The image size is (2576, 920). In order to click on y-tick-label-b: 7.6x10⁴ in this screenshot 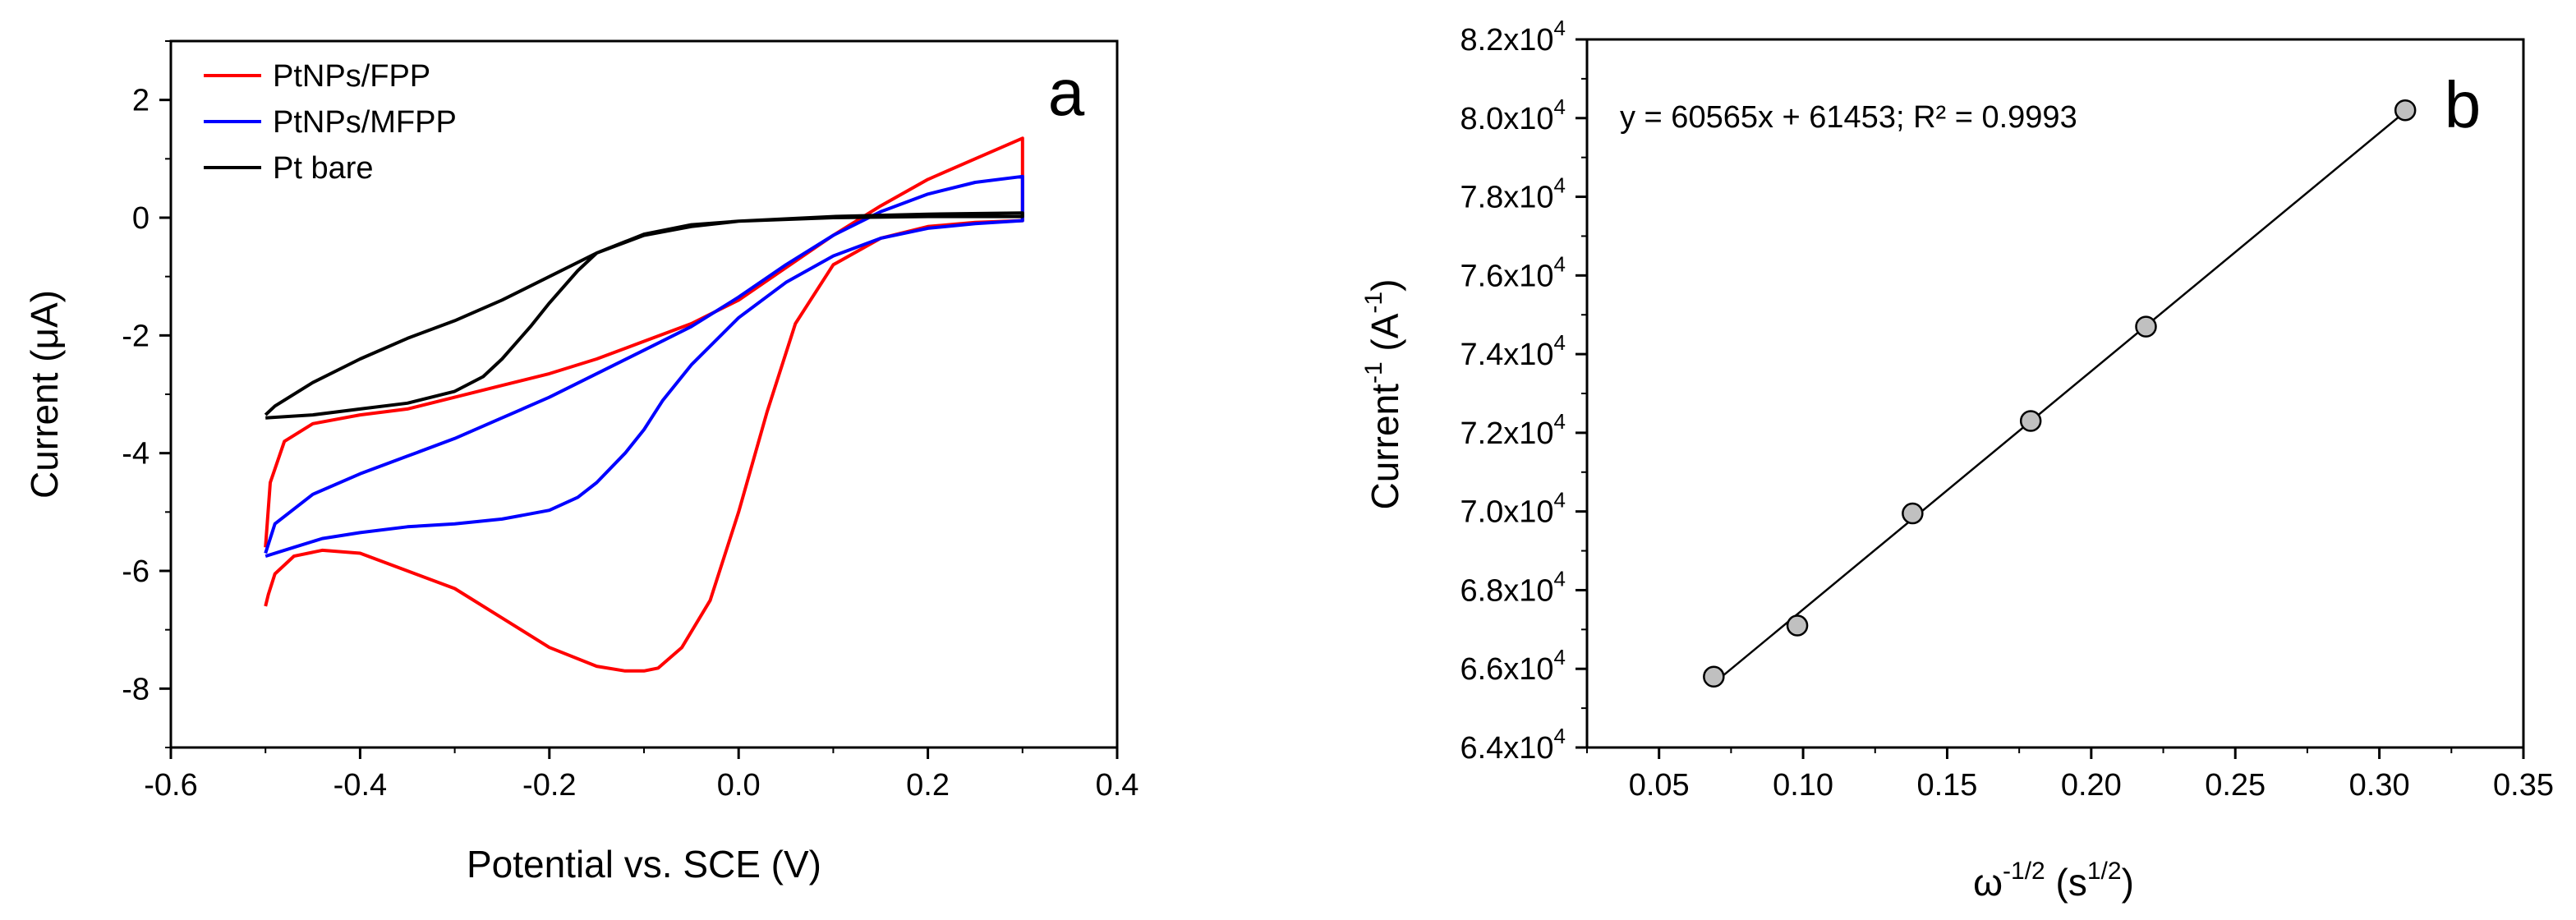, I will do `click(1513, 272)`.